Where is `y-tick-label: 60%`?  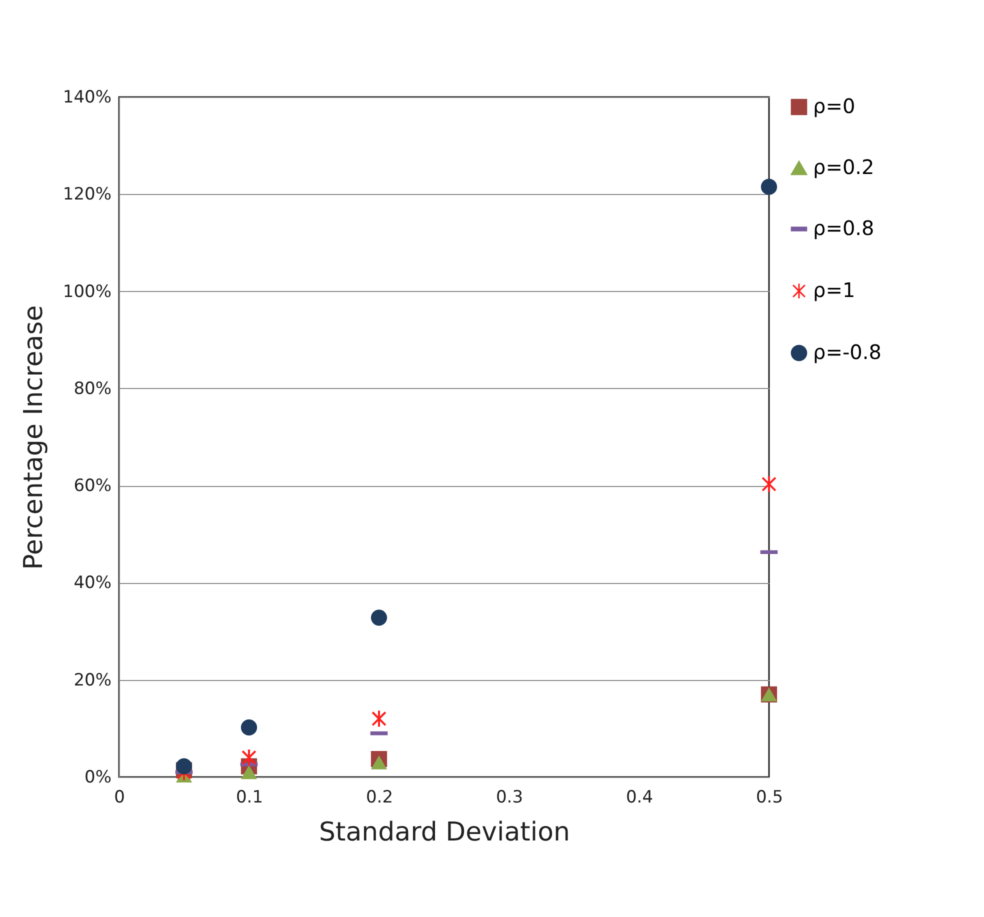 y-tick-label: 60% is located at coordinates (93, 486).